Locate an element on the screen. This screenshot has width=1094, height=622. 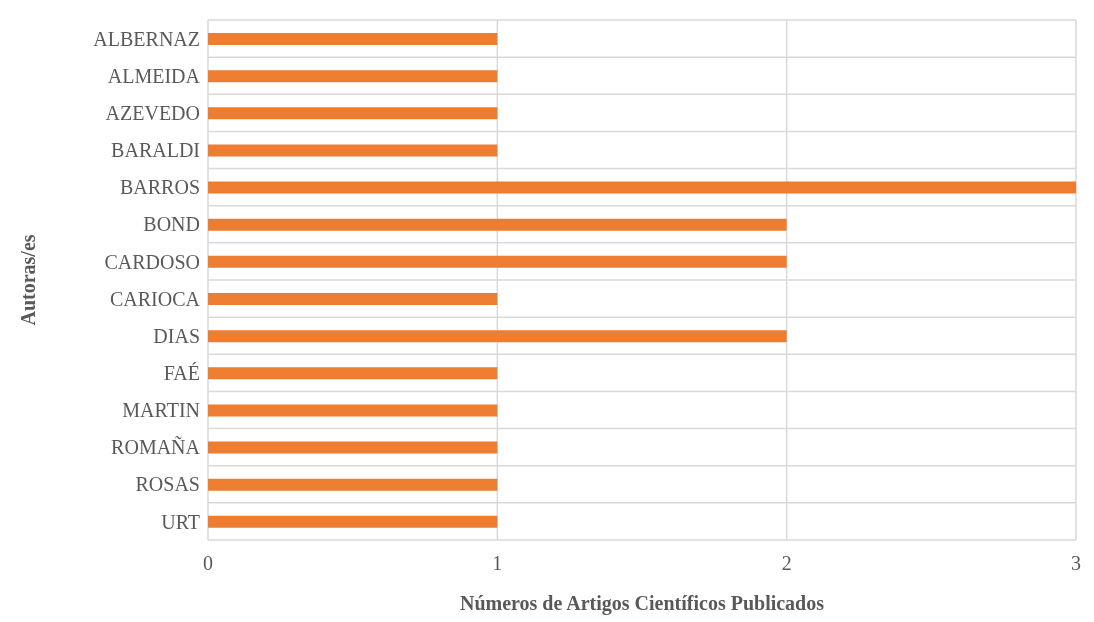
y-tick-label: MARTIN is located at coordinates (161, 410).